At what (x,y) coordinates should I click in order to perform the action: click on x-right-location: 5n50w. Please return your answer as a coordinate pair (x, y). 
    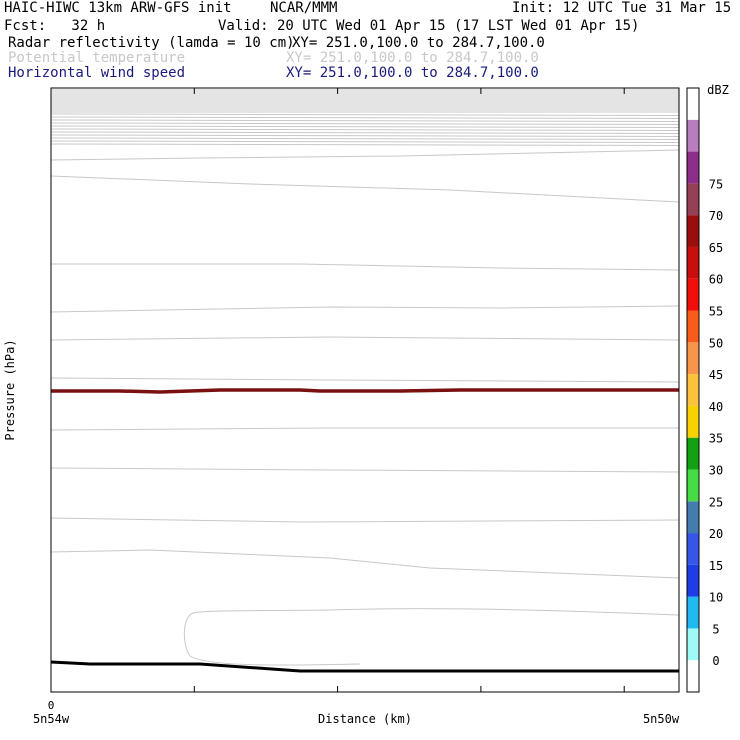
    Looking at the image, I should click on (661, 719).